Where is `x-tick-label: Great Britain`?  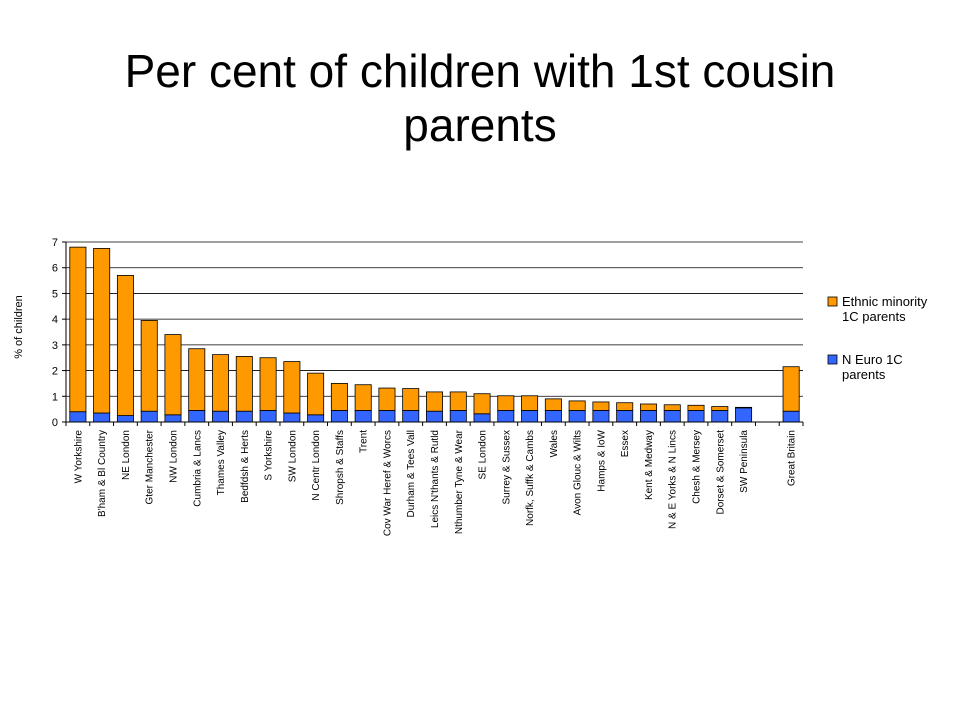
x-tick-label: Great Britain is located at coordinates (792, 458).